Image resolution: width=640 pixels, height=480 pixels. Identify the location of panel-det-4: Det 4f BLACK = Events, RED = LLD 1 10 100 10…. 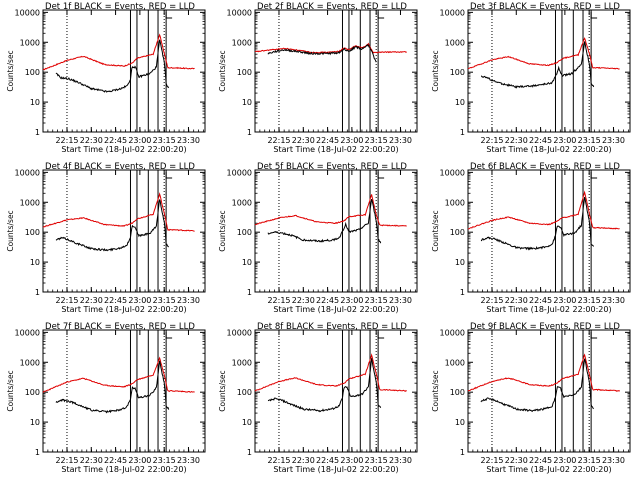
(106, 238).